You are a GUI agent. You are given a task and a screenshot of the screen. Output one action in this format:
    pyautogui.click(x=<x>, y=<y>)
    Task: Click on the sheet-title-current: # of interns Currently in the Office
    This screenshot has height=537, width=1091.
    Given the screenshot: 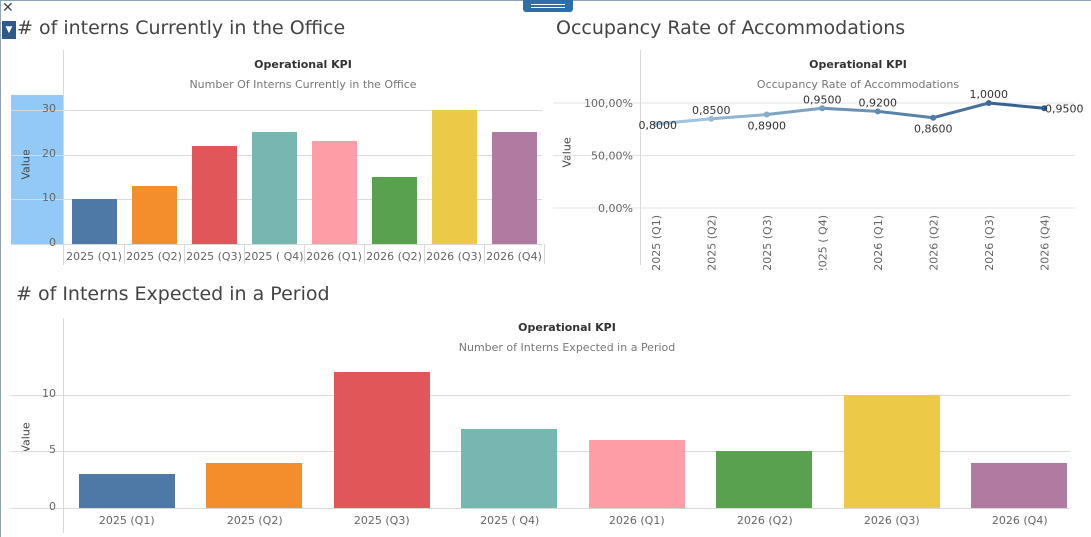 What is the action you would take?
    pyautogui.click(x=181, y=28)
    